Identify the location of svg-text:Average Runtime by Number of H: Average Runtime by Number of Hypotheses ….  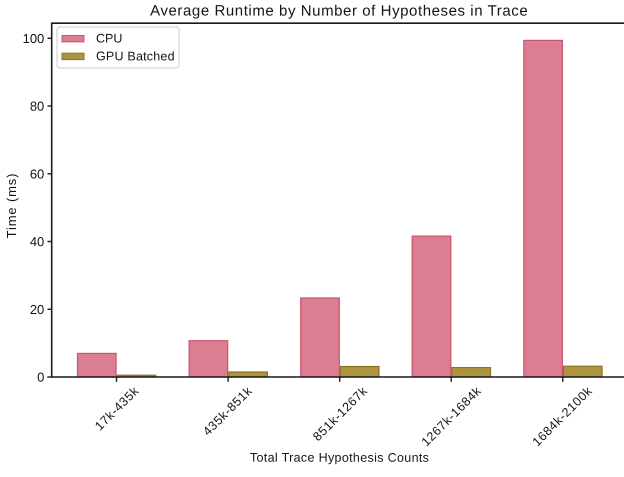
(339, 11).